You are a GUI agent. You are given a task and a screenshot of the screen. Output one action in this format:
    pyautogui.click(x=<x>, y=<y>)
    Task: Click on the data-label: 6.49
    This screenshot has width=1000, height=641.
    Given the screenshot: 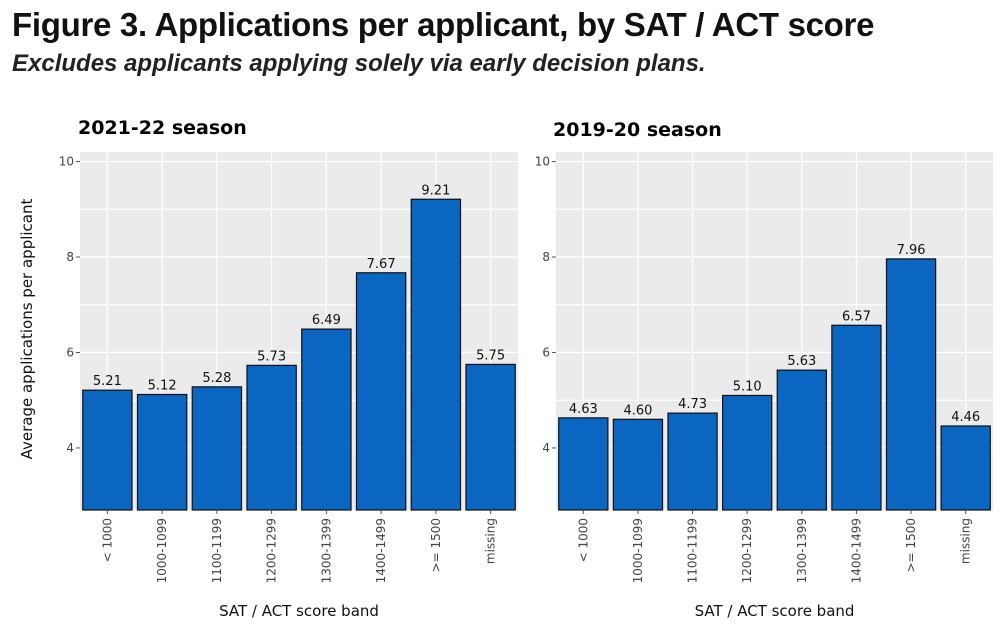 What is the action you would take?
    pyautogui.click(x=326, y=320)
    